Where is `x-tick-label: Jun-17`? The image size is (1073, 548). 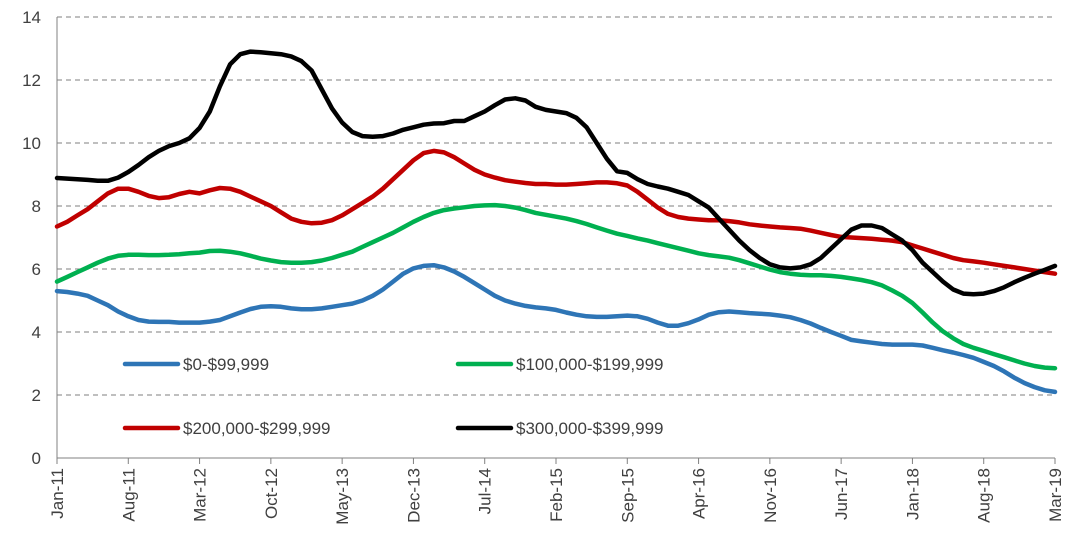
x-tick-label: Jun-17 is located at coordinates (841, 494).